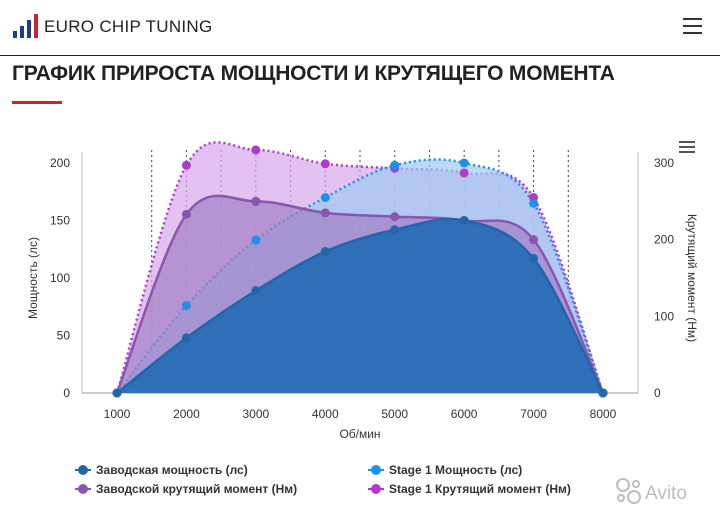  Describe the element at coordinates (464, 414) in the screenshot. I see `x-tick-label: 6000` at that location.